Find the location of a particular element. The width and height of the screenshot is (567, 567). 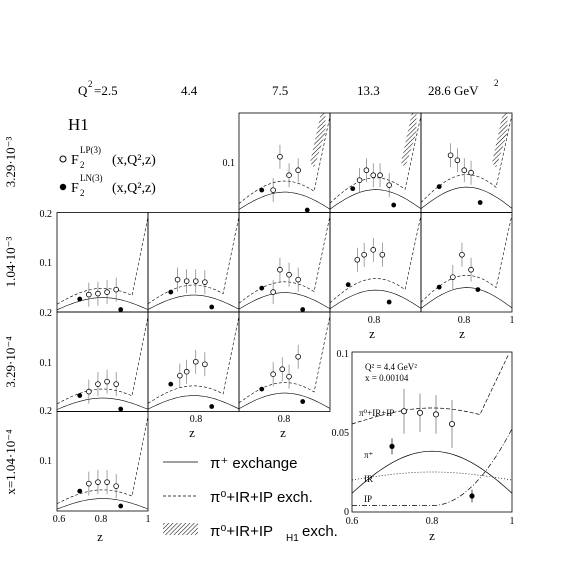

inset-xtick-0.8: 0.8 is located at coordinates (432, 521).